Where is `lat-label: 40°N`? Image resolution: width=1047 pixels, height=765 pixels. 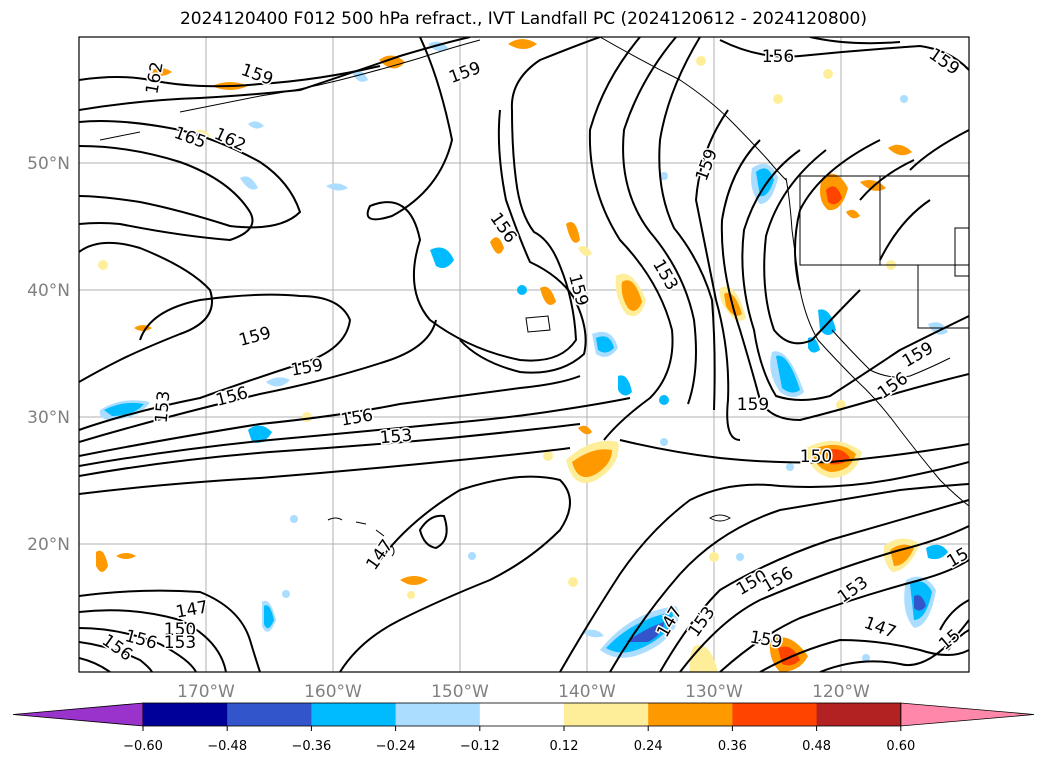 lat-label: 40°N is located at coordinates (48, 291).